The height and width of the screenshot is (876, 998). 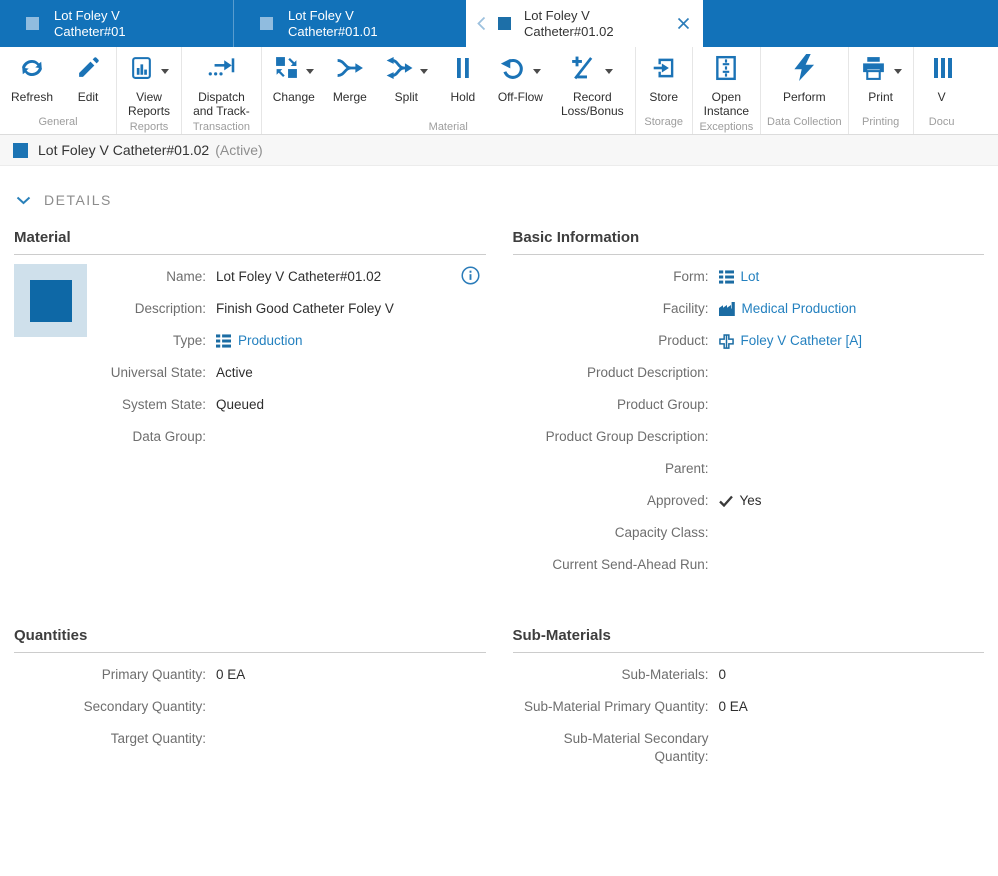 I want to click on page-title: Lot Foley V Catheter#01.02, so click(x=124, y=150).